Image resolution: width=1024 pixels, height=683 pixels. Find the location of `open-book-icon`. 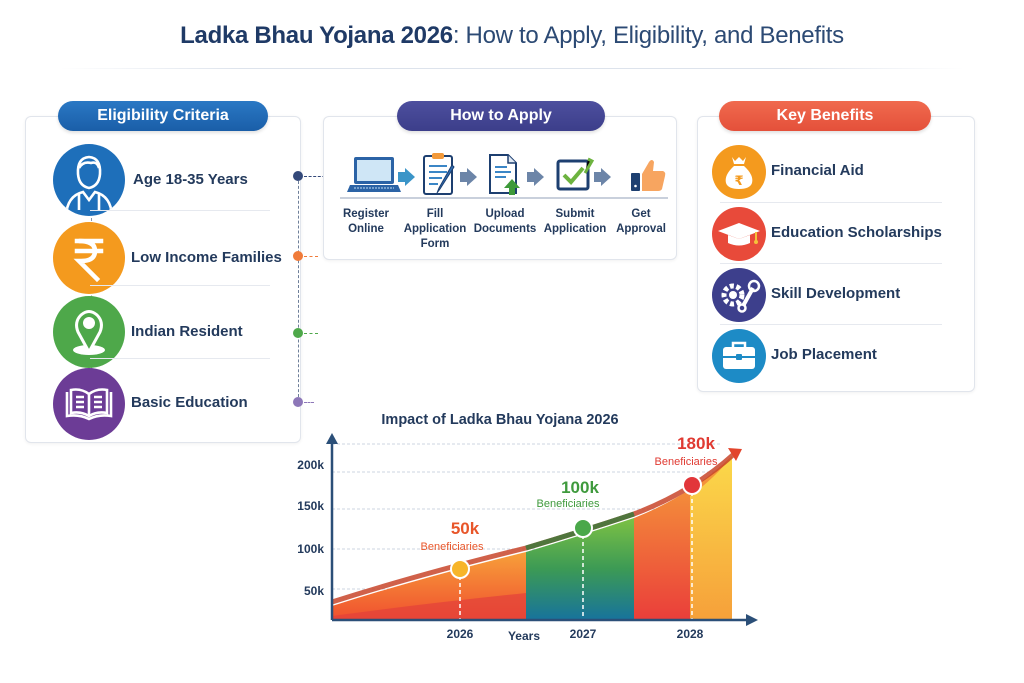

open-book-icon is located at coordinates (89, 404).